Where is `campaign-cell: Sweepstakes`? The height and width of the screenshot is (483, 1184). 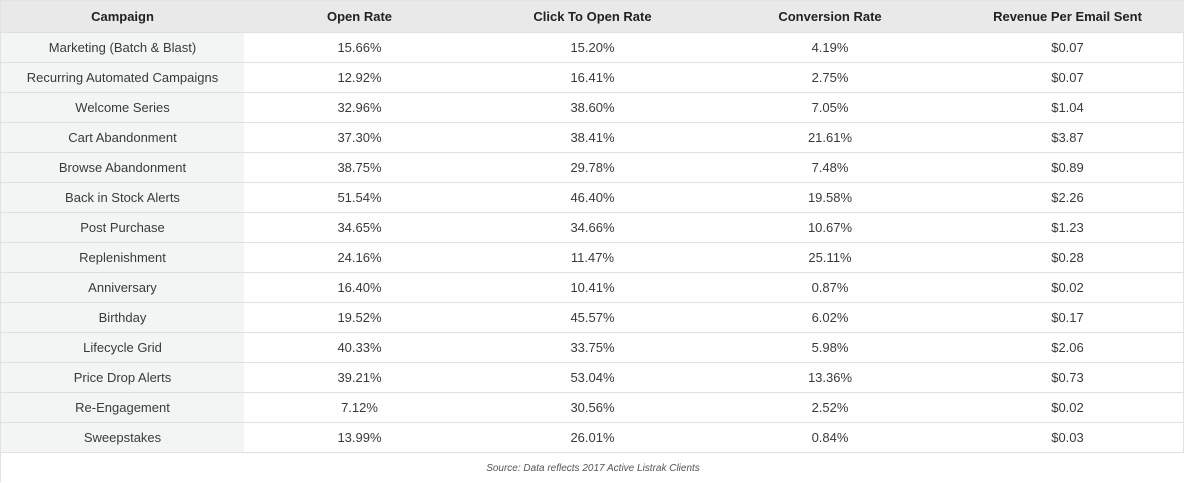
campaign-cell: Sweepstakes is located at coordinates (122, 438).